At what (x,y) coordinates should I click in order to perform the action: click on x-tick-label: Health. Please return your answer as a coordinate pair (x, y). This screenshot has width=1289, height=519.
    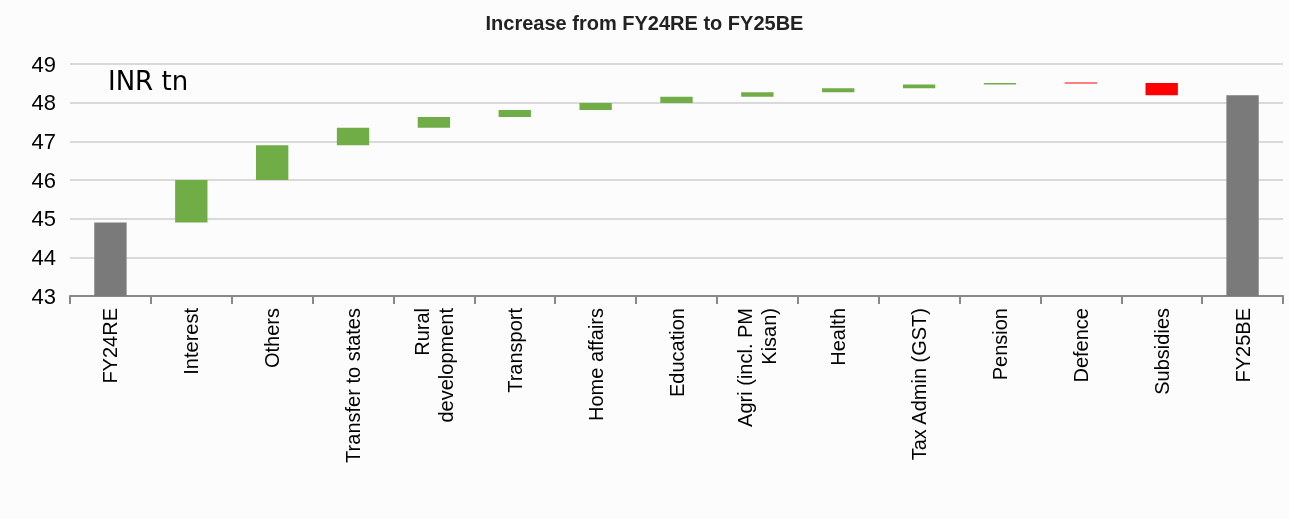
    Looking at the image, I should click on (838, 337).